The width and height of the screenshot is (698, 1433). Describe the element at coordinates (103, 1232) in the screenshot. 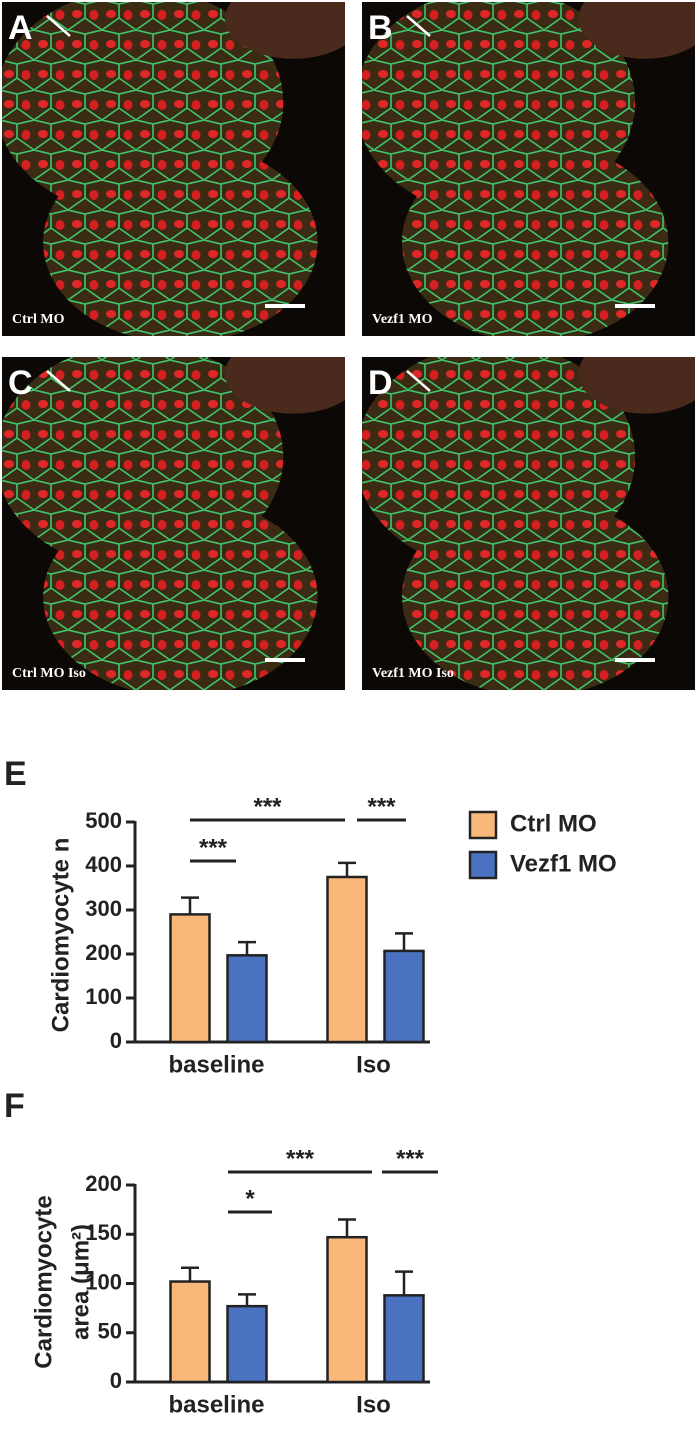

I see `y-tick-label: 150` at that location.